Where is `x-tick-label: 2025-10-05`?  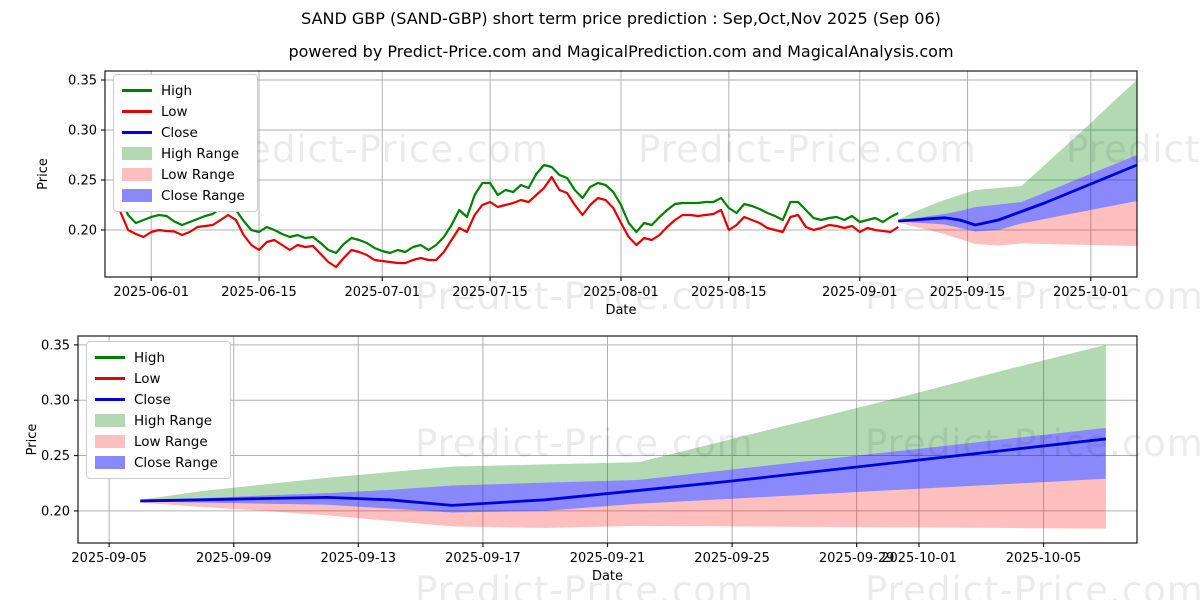 x-tick-label: 2025-10-05 is located at coordinates (1044, 558).